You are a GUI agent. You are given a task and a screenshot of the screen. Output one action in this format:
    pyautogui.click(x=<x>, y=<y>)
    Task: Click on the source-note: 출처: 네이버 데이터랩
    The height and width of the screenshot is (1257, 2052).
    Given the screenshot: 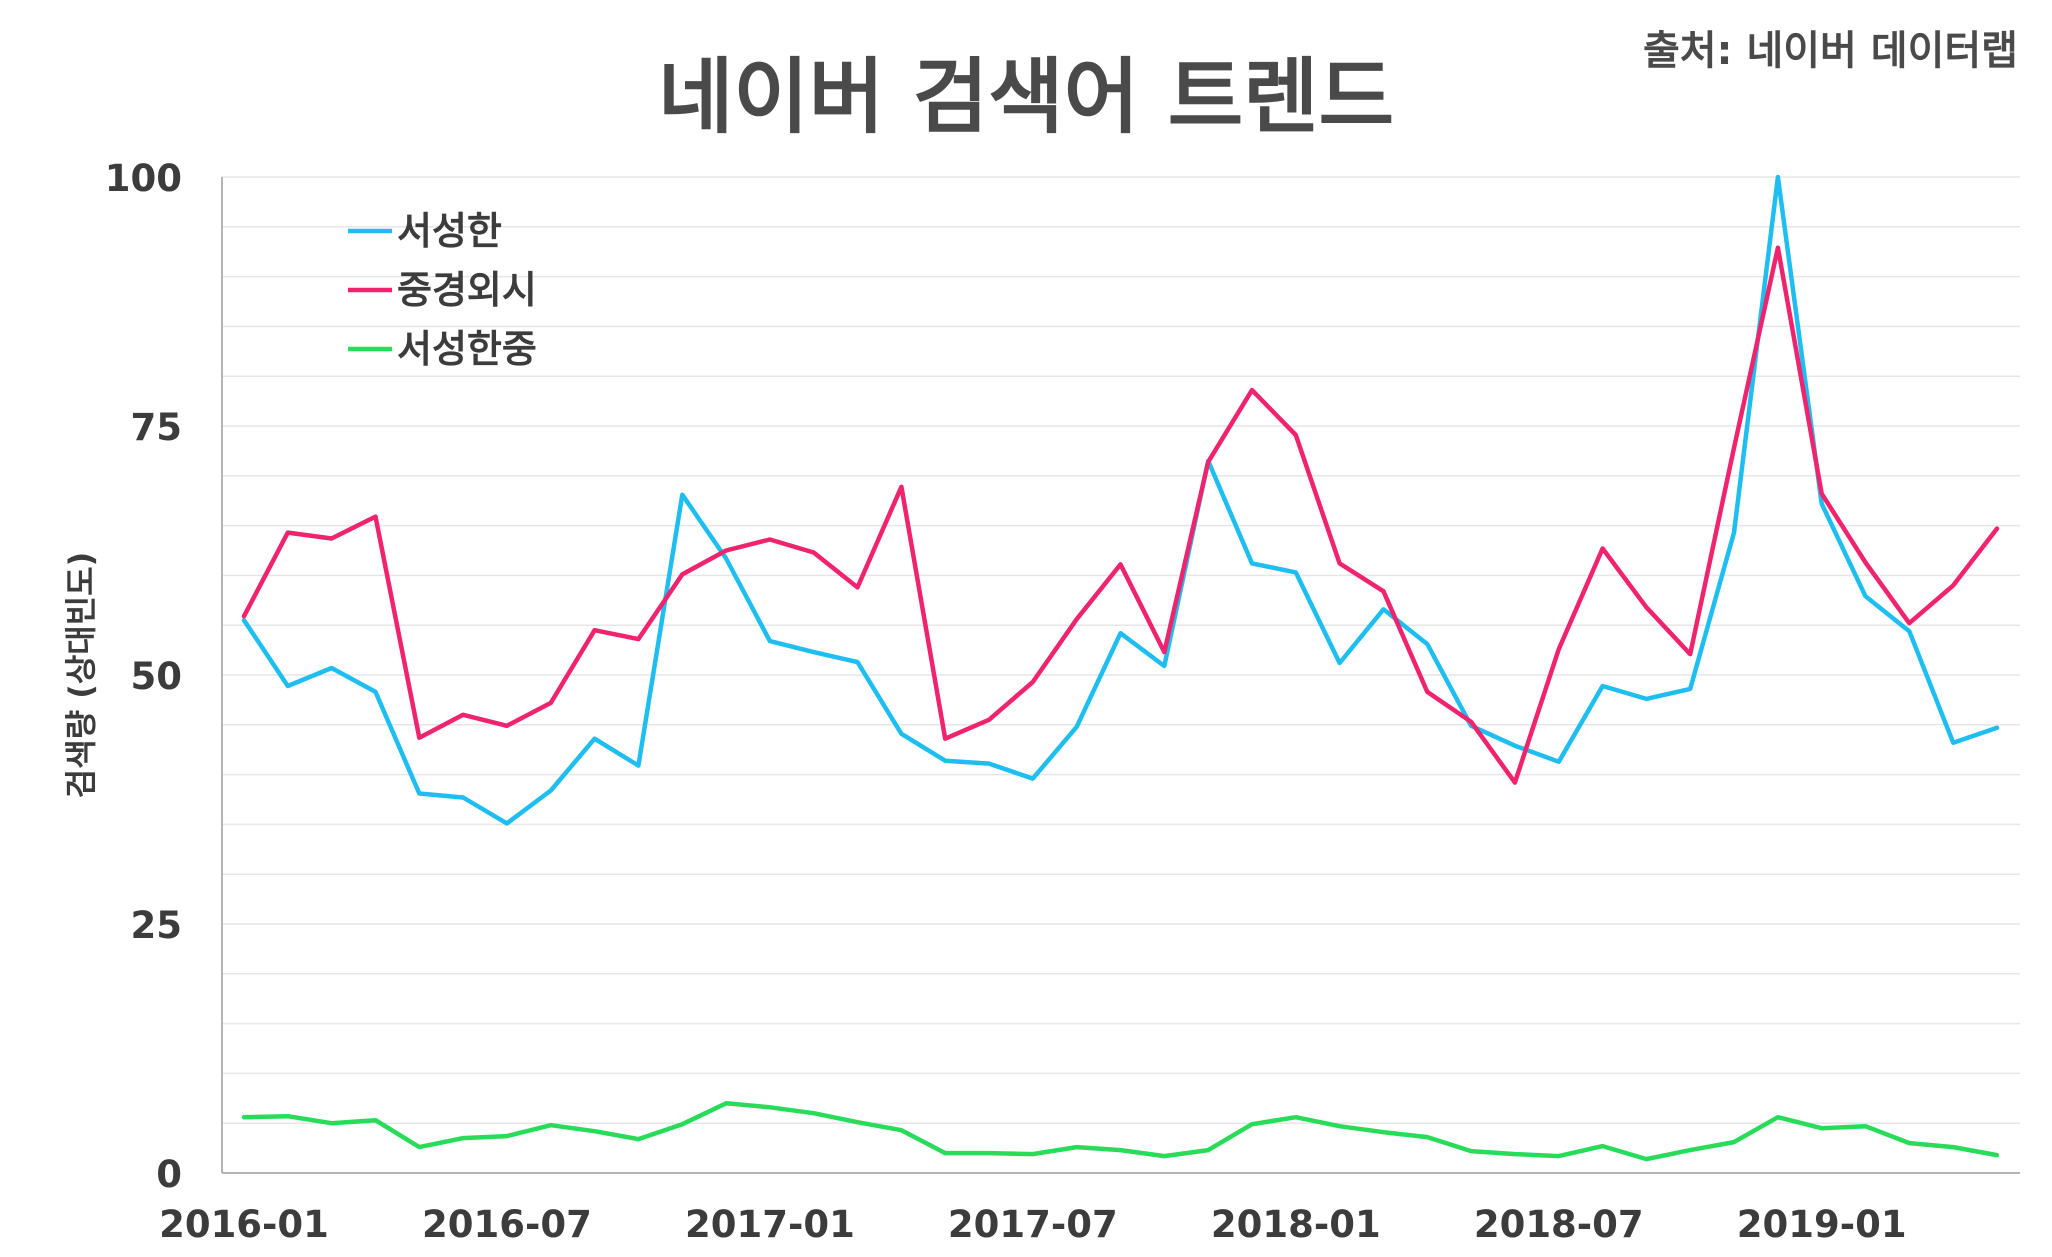 What is the action you would take?
    pyautogui.click(x=1830, y=51)
    